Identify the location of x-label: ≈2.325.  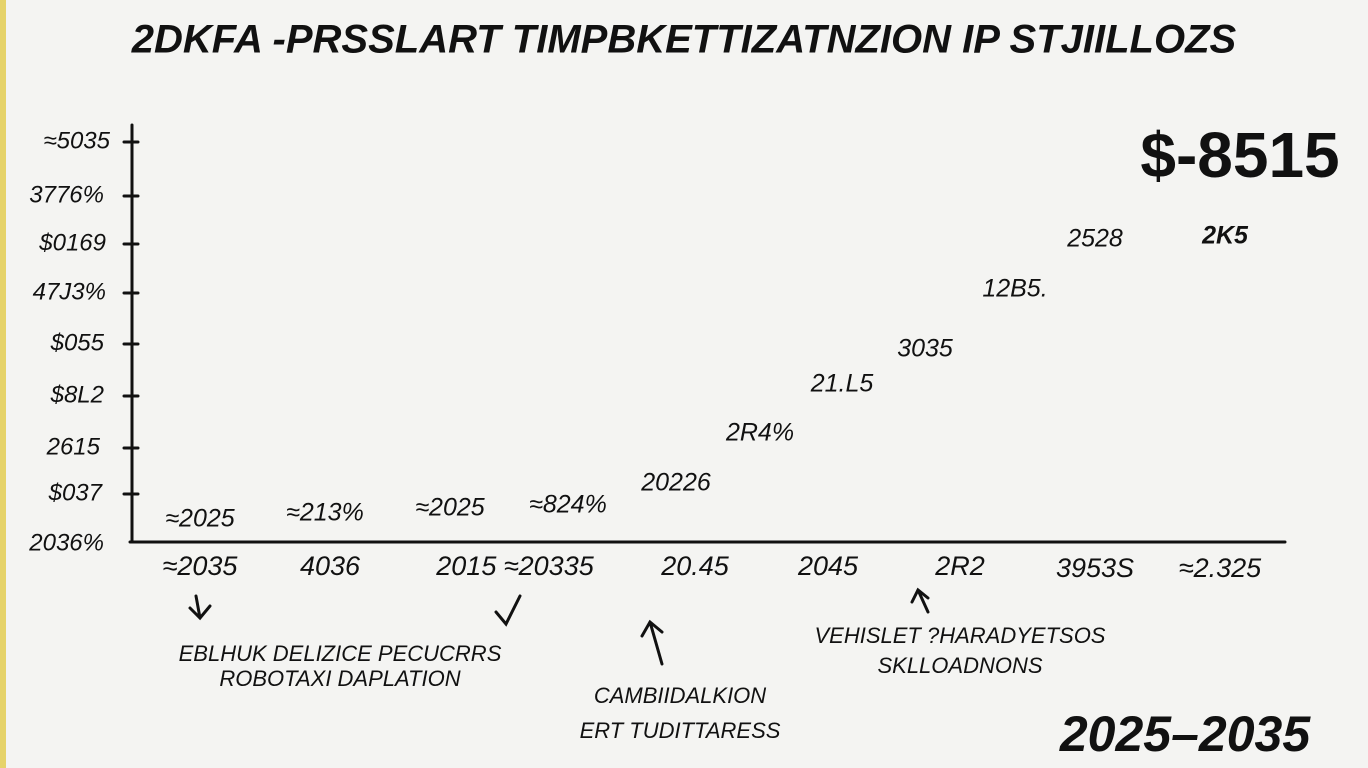
(1220, 568).